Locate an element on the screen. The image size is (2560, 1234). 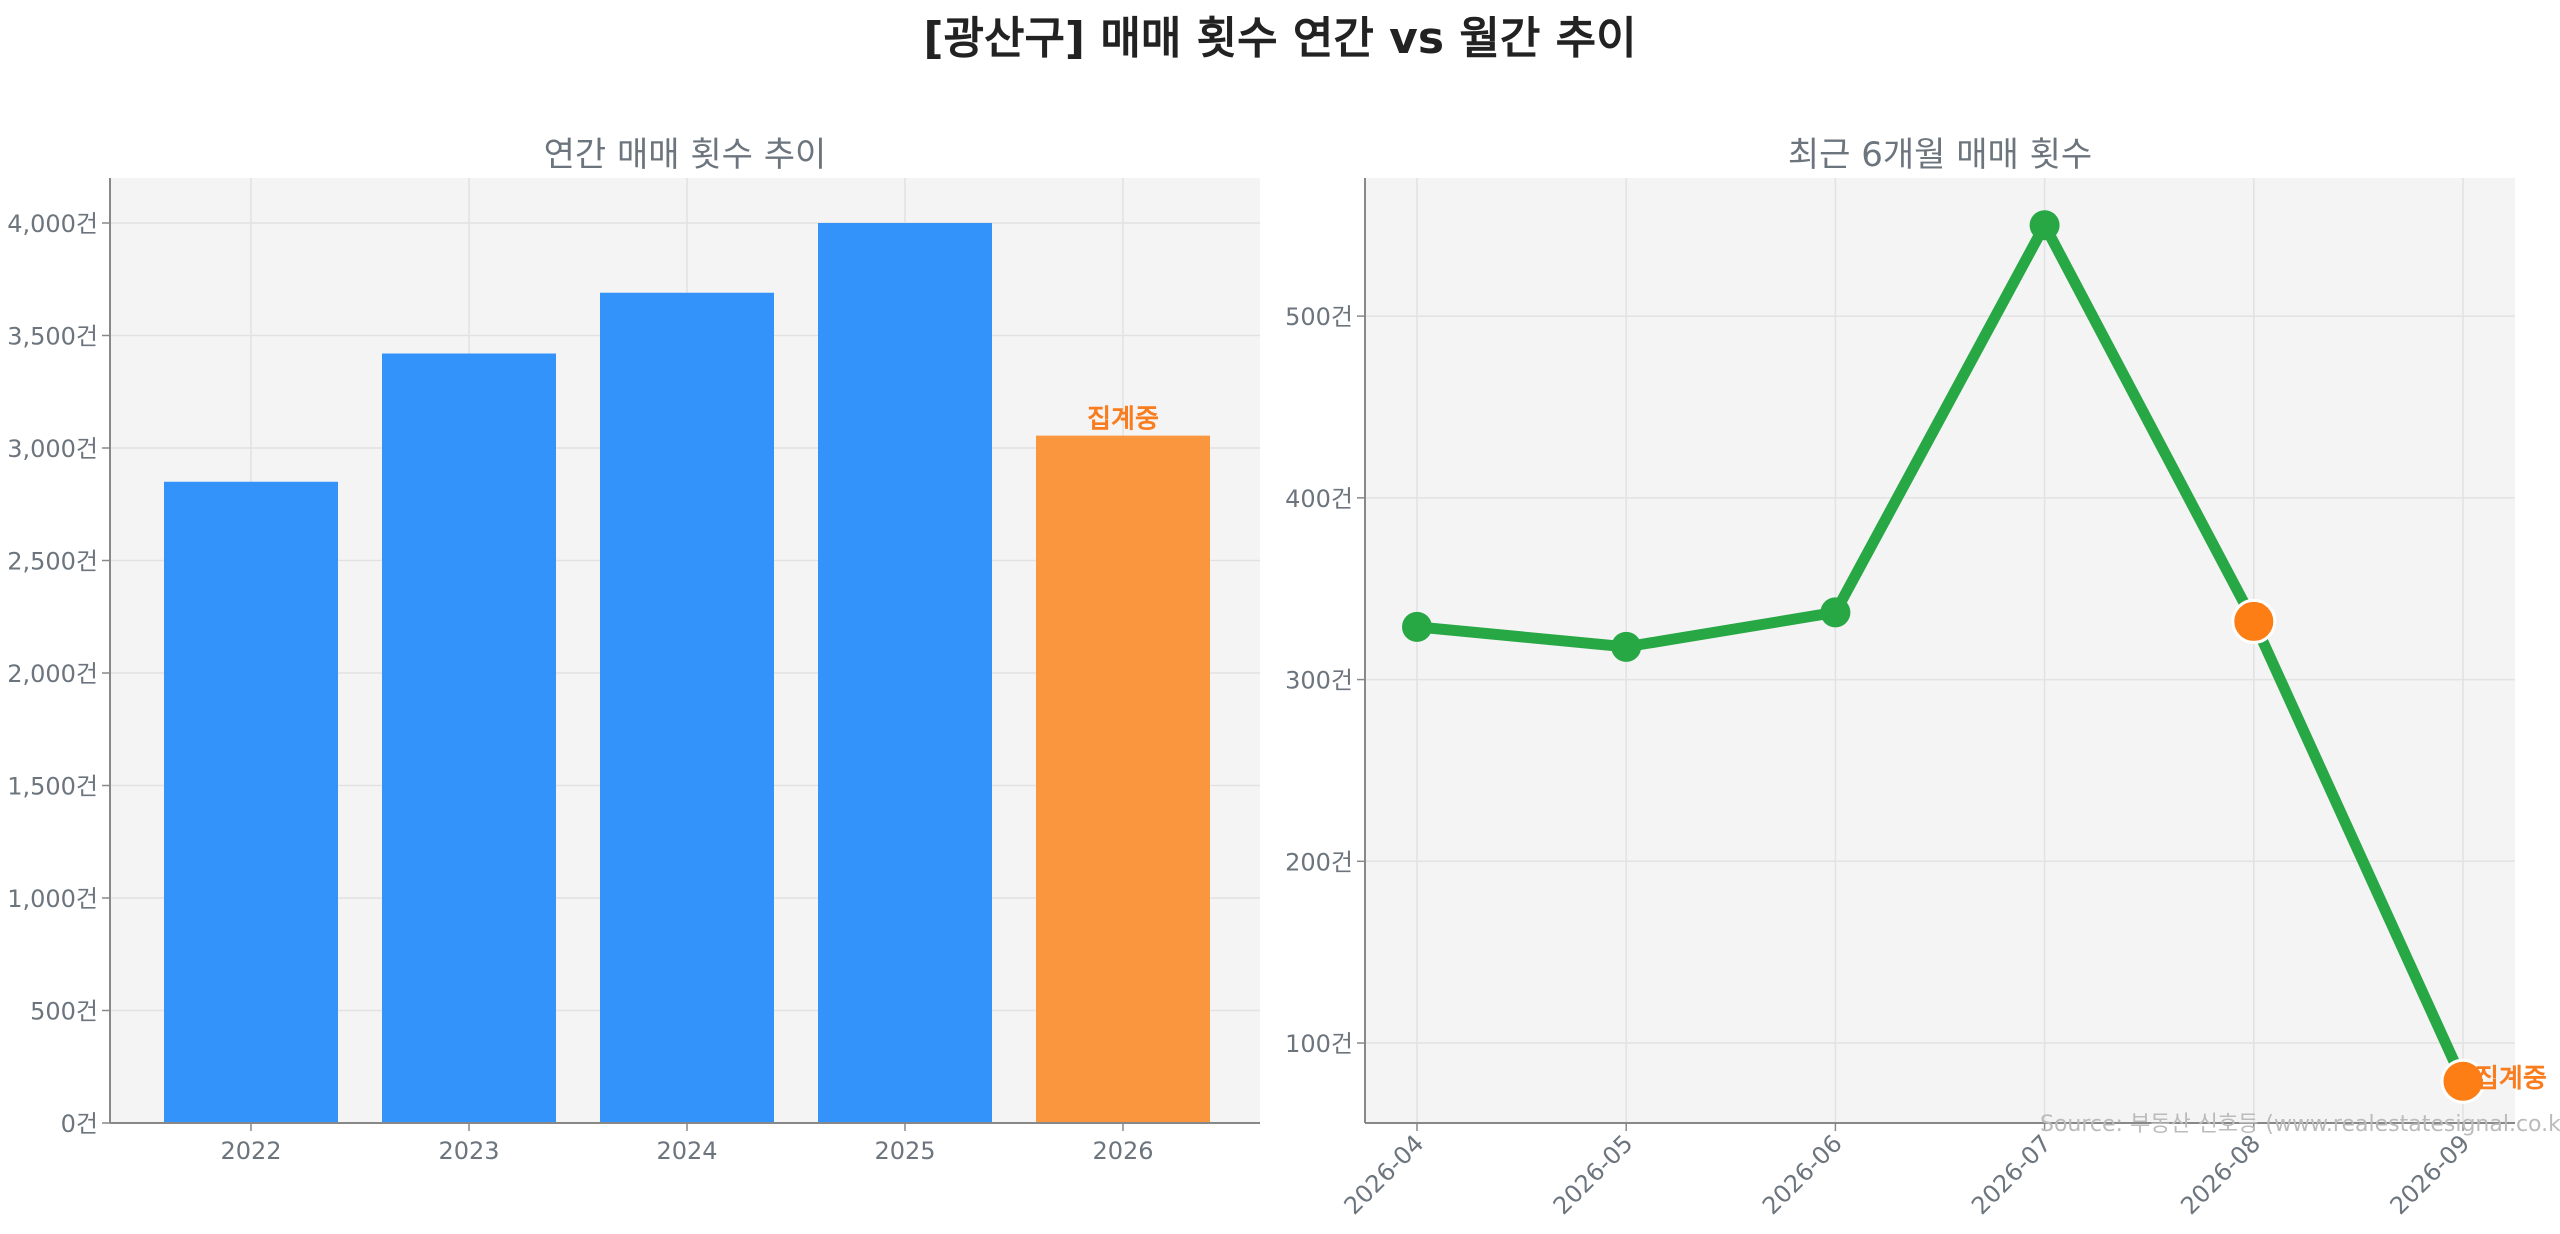
bar-x-ticks: 2022 2023 2024 2025 2026 is located at coordinates (687, 1144).